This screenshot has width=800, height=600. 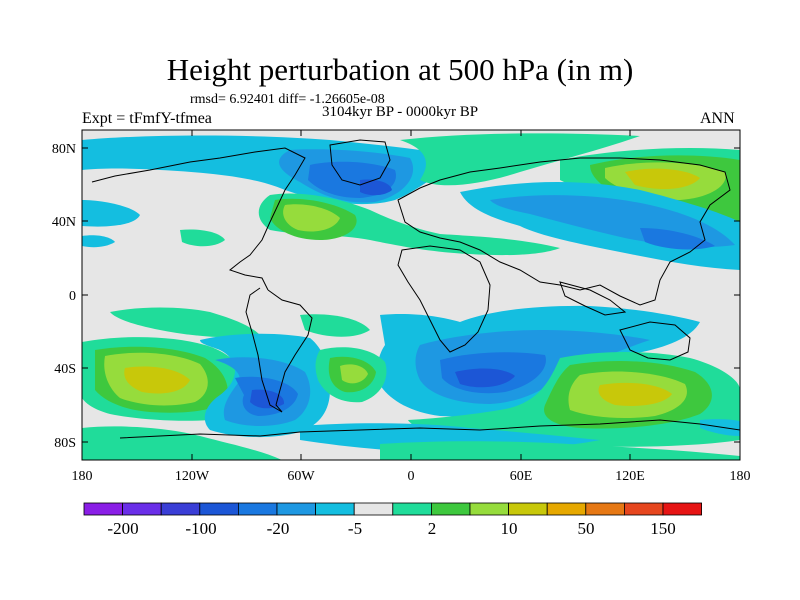 What do you see at coordinates (586, 528) in the screenshot?
I see `colorbar-label: 50` at bounding box center [586, 528].